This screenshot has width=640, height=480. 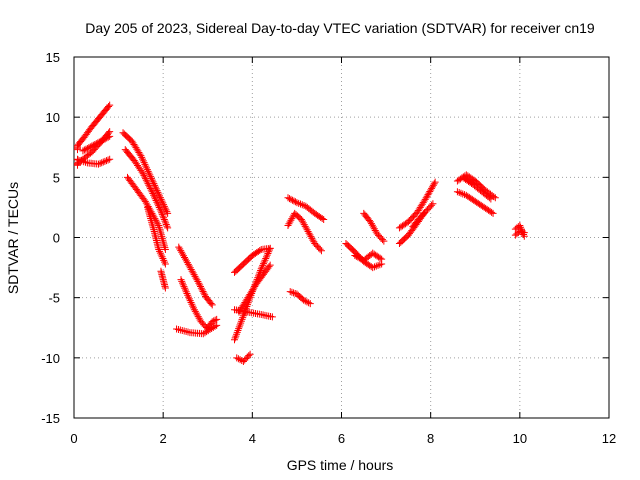 I want to click on x-tick-label: 4, so click(x=252, y=438).